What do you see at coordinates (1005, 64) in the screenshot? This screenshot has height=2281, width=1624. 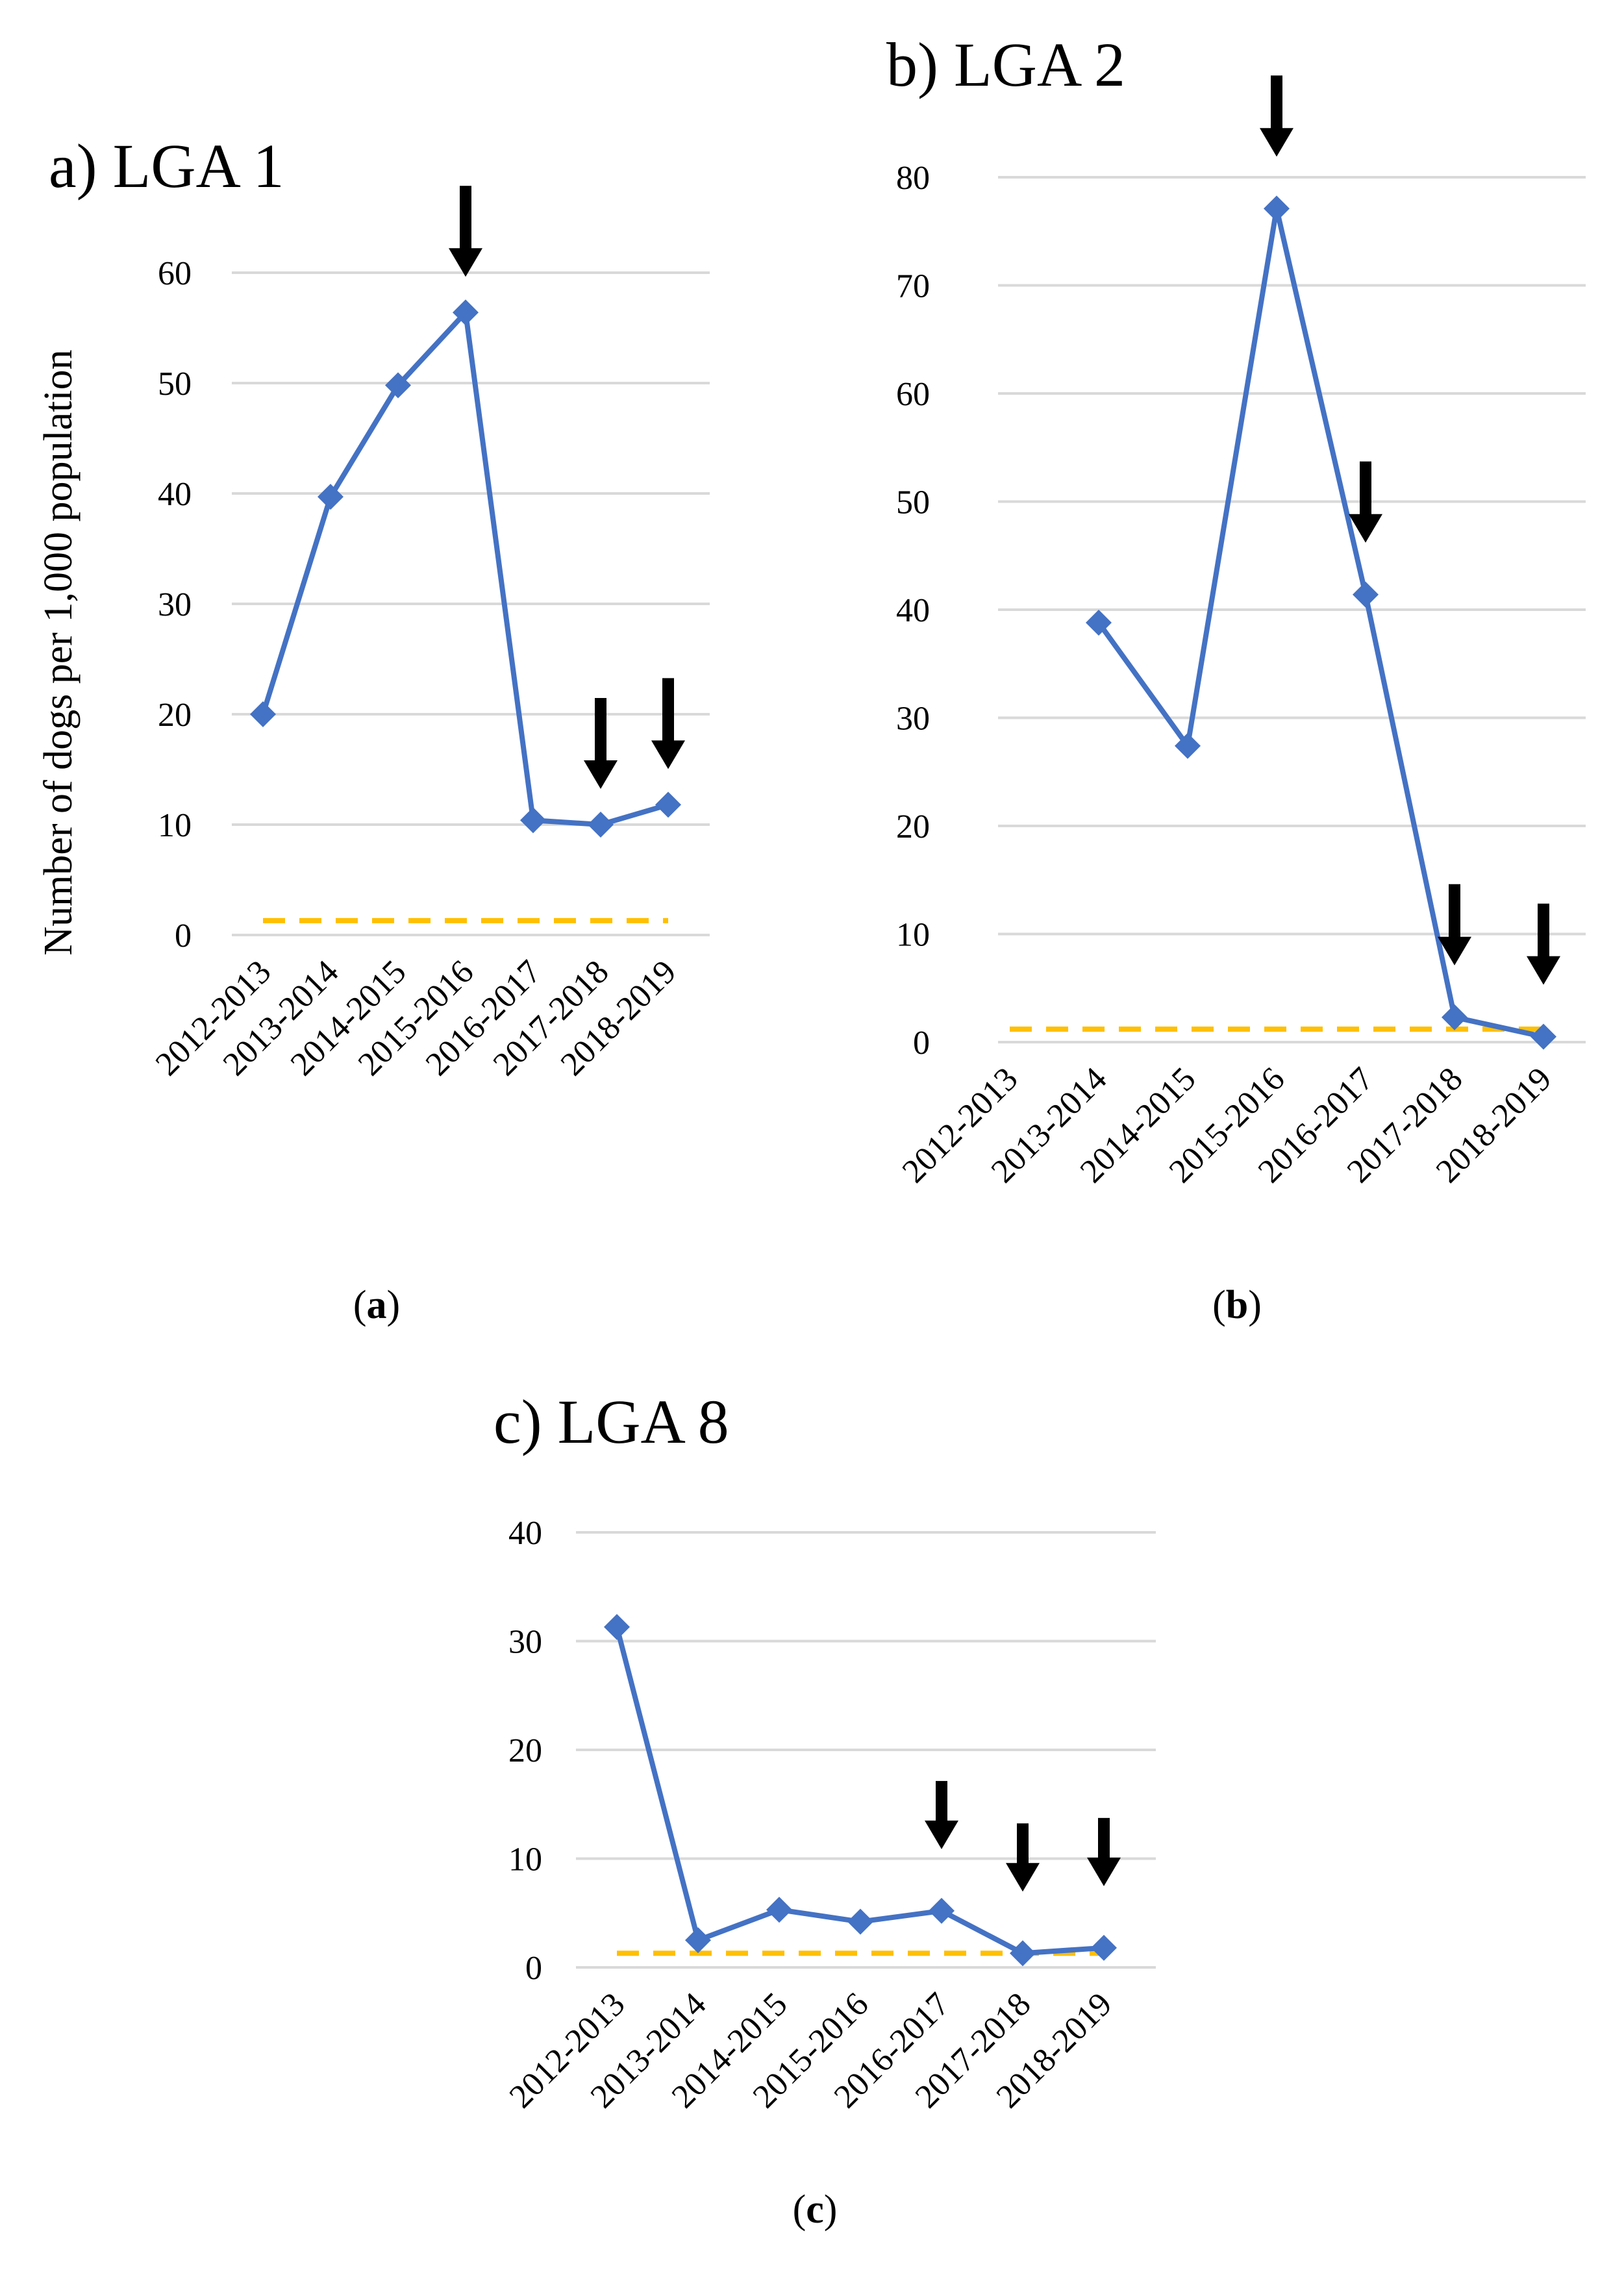 I see `chart-title: b) LGA 2` at bounding box center [1005, 64].